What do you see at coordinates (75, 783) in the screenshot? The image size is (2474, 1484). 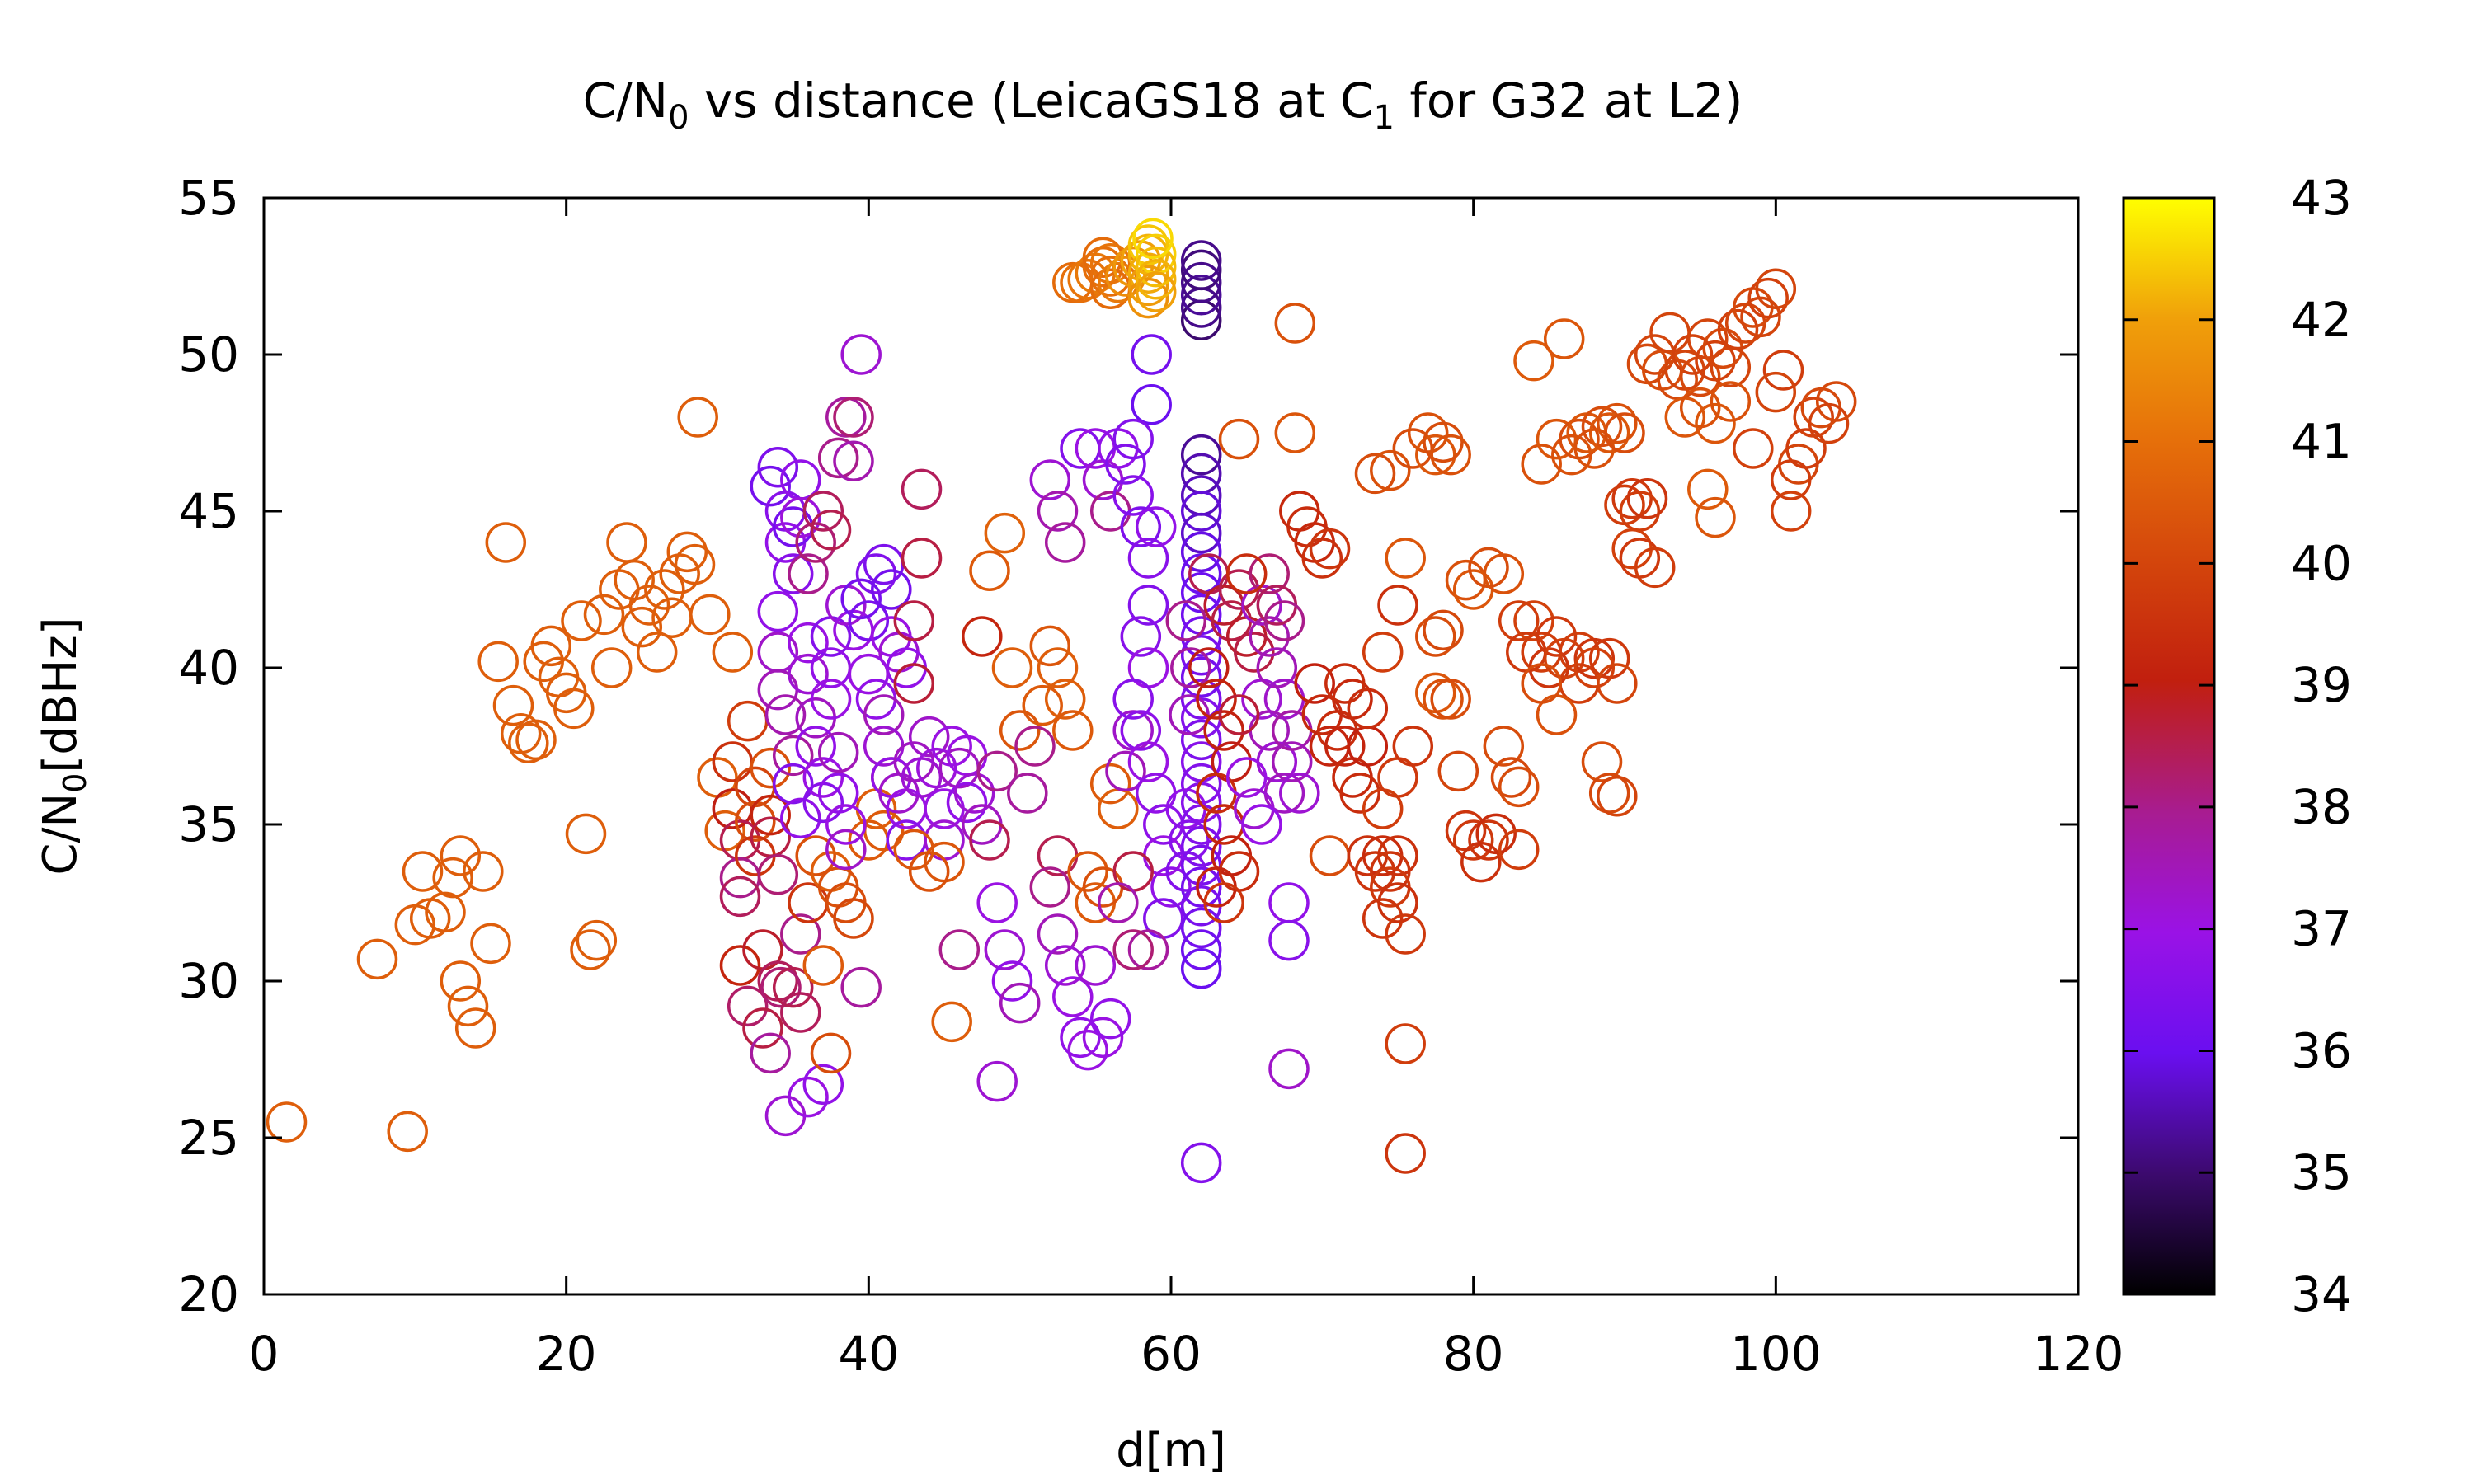 I see `y-label-sub: 0` at bounding box center [75, 783].